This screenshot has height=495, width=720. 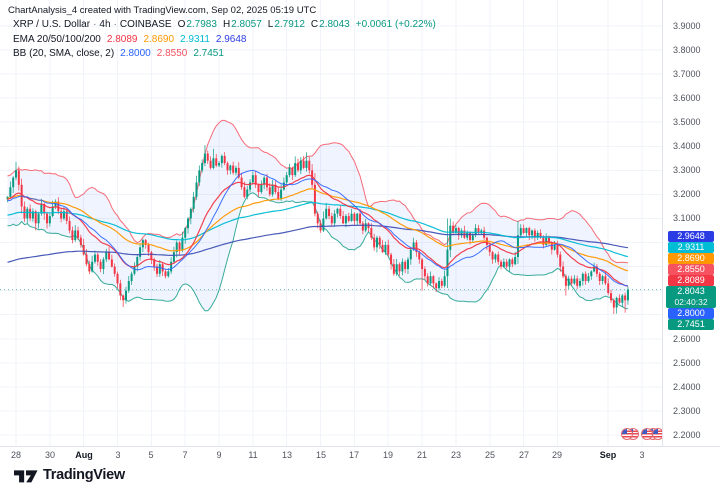 I want to click on ohlc-key: C, so click(x=314, y=24).